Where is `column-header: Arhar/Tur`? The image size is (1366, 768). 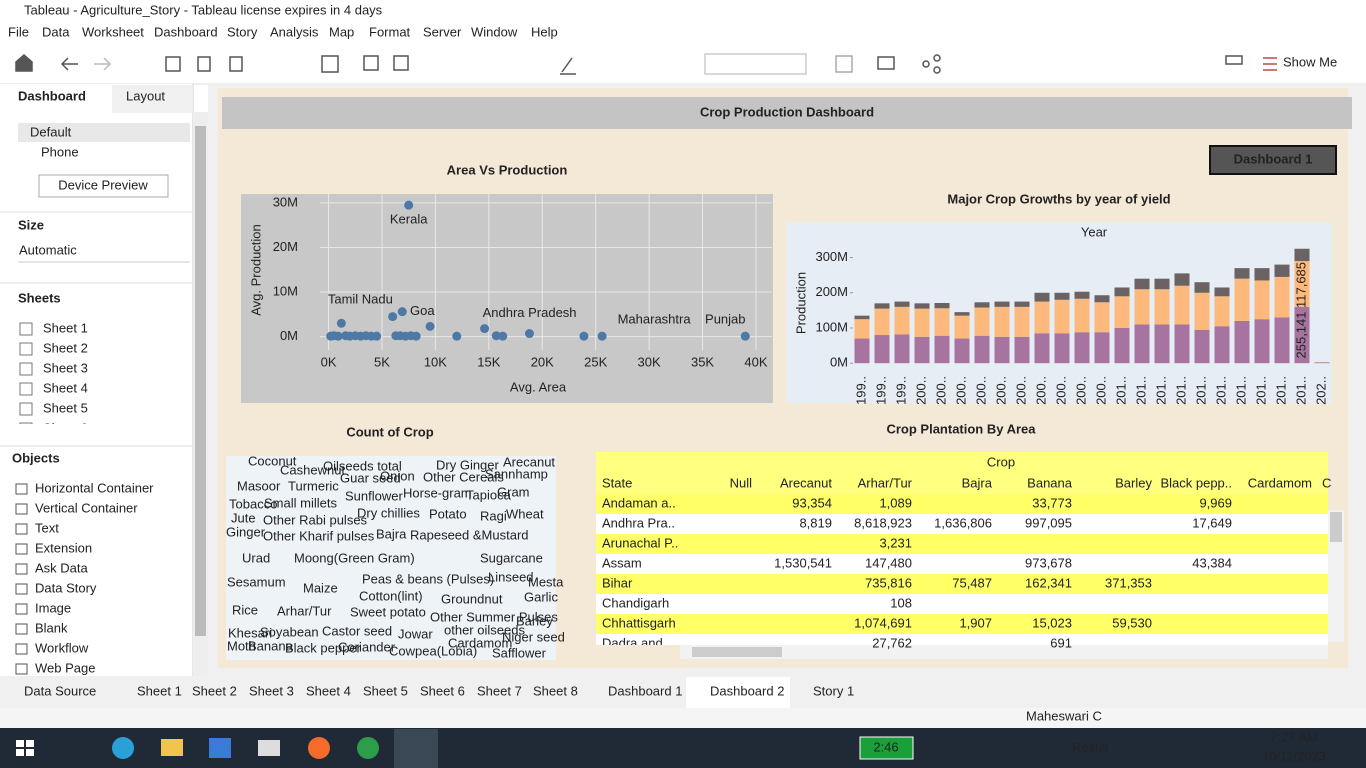
column-header: Arhar/Tur is located at coordinates (885, 482).